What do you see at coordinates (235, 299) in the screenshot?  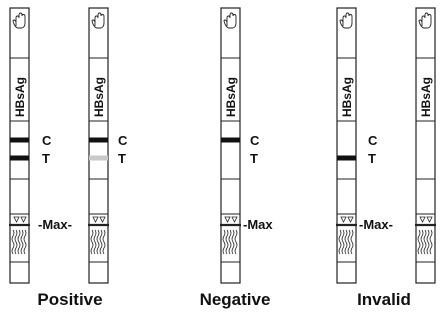 I see `caption-negative: Negative` at bounding box center [235, 299].